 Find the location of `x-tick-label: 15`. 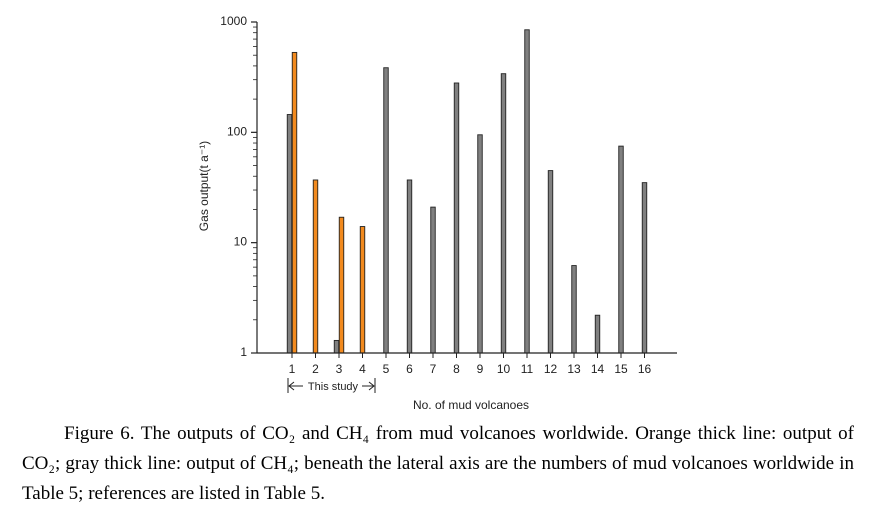

x-tick-label: 15 is located at coordinates (621, 369).